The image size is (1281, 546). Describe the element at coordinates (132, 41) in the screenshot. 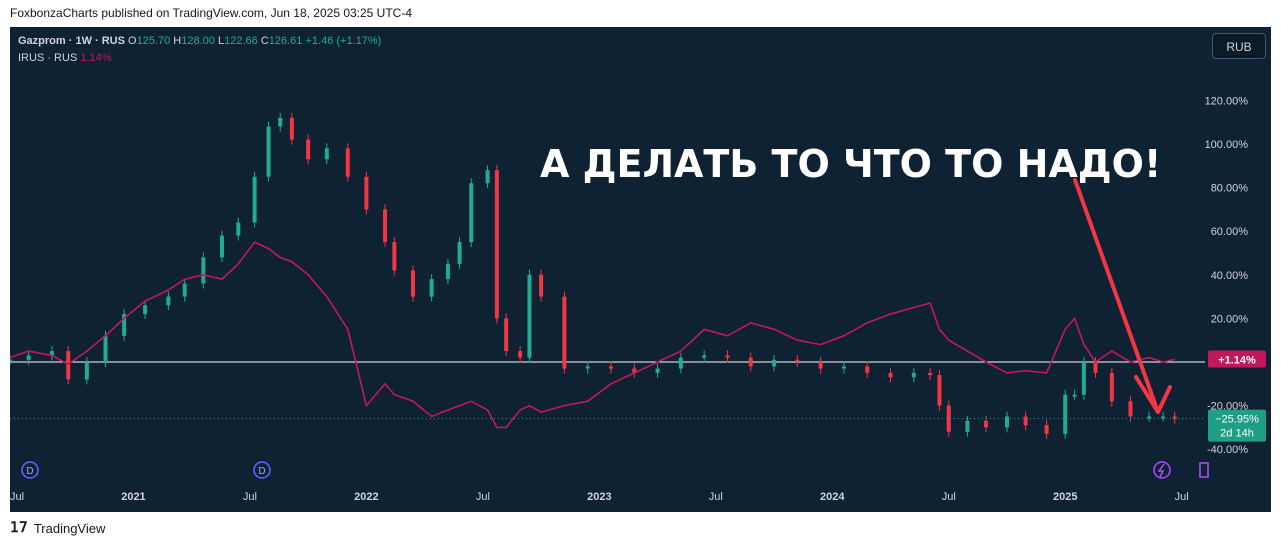

I see `open-label: O` at that location.